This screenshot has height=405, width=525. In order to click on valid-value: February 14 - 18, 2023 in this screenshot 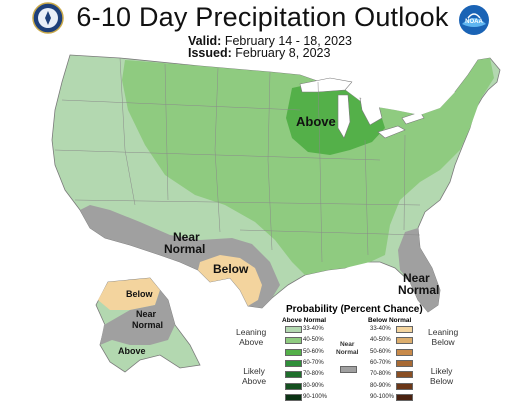, I will do `click(288, 41)`.